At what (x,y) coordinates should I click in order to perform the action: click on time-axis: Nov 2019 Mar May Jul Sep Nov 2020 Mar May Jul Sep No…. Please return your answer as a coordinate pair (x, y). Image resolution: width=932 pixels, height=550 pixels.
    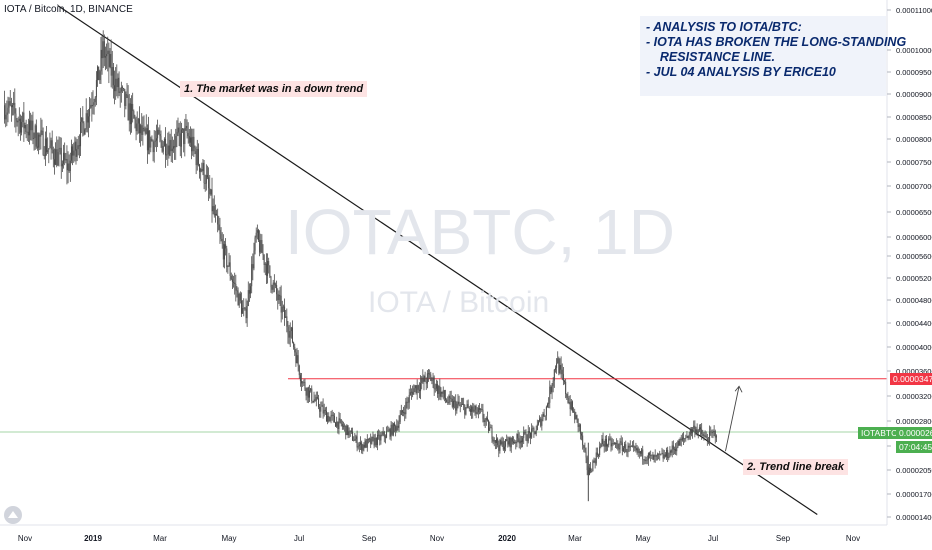
    Looking at the image, I should click on (439, 538).